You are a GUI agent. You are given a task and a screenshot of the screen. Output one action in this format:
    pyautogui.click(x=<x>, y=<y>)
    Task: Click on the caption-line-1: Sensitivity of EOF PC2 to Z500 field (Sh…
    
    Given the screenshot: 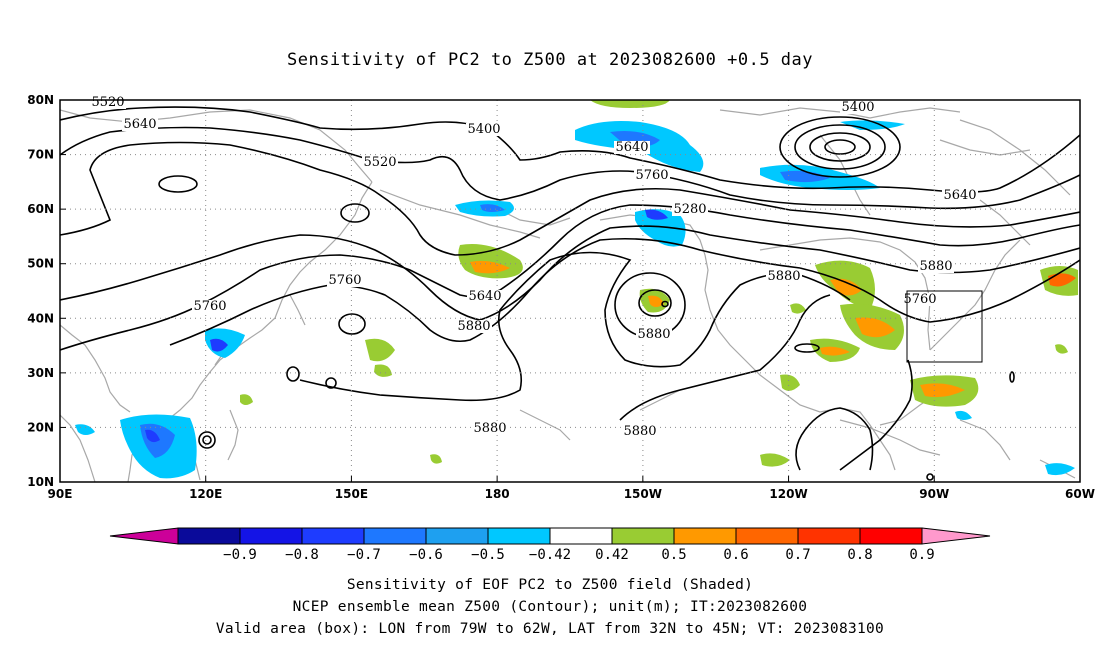 What is the action you would take?
    pyautogui.click(x=550, y=585)
    